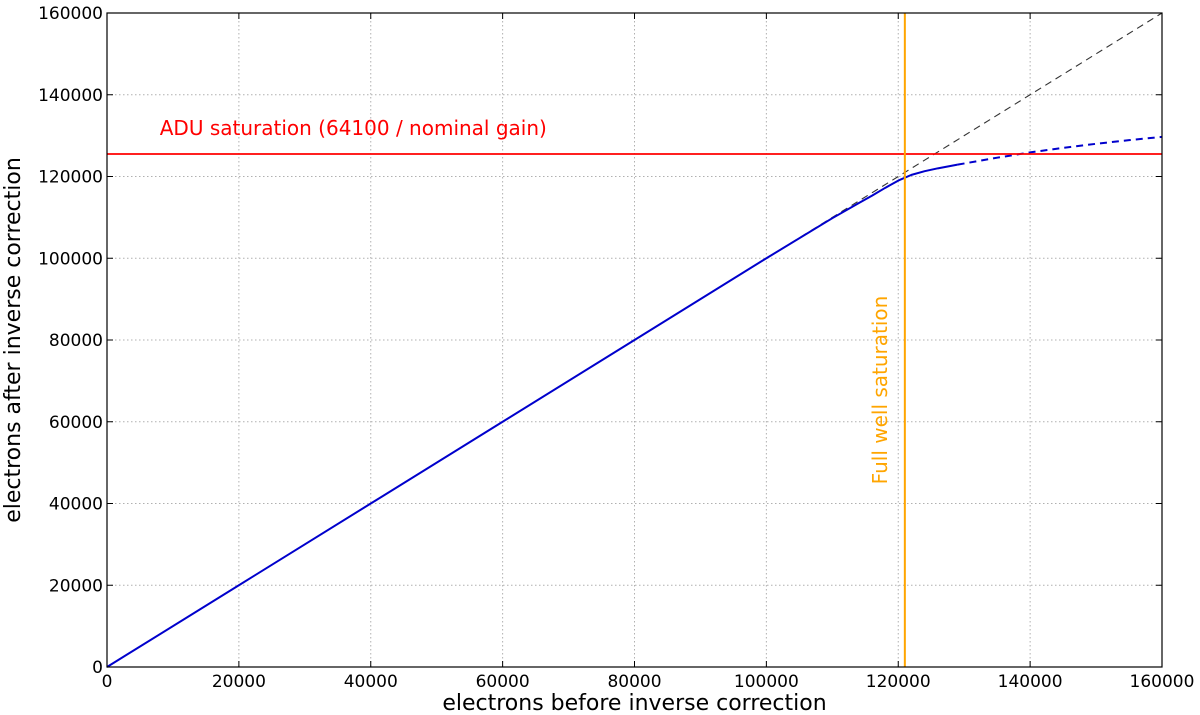  I want to click on y-tick-label: 160000, so click(70, 14).